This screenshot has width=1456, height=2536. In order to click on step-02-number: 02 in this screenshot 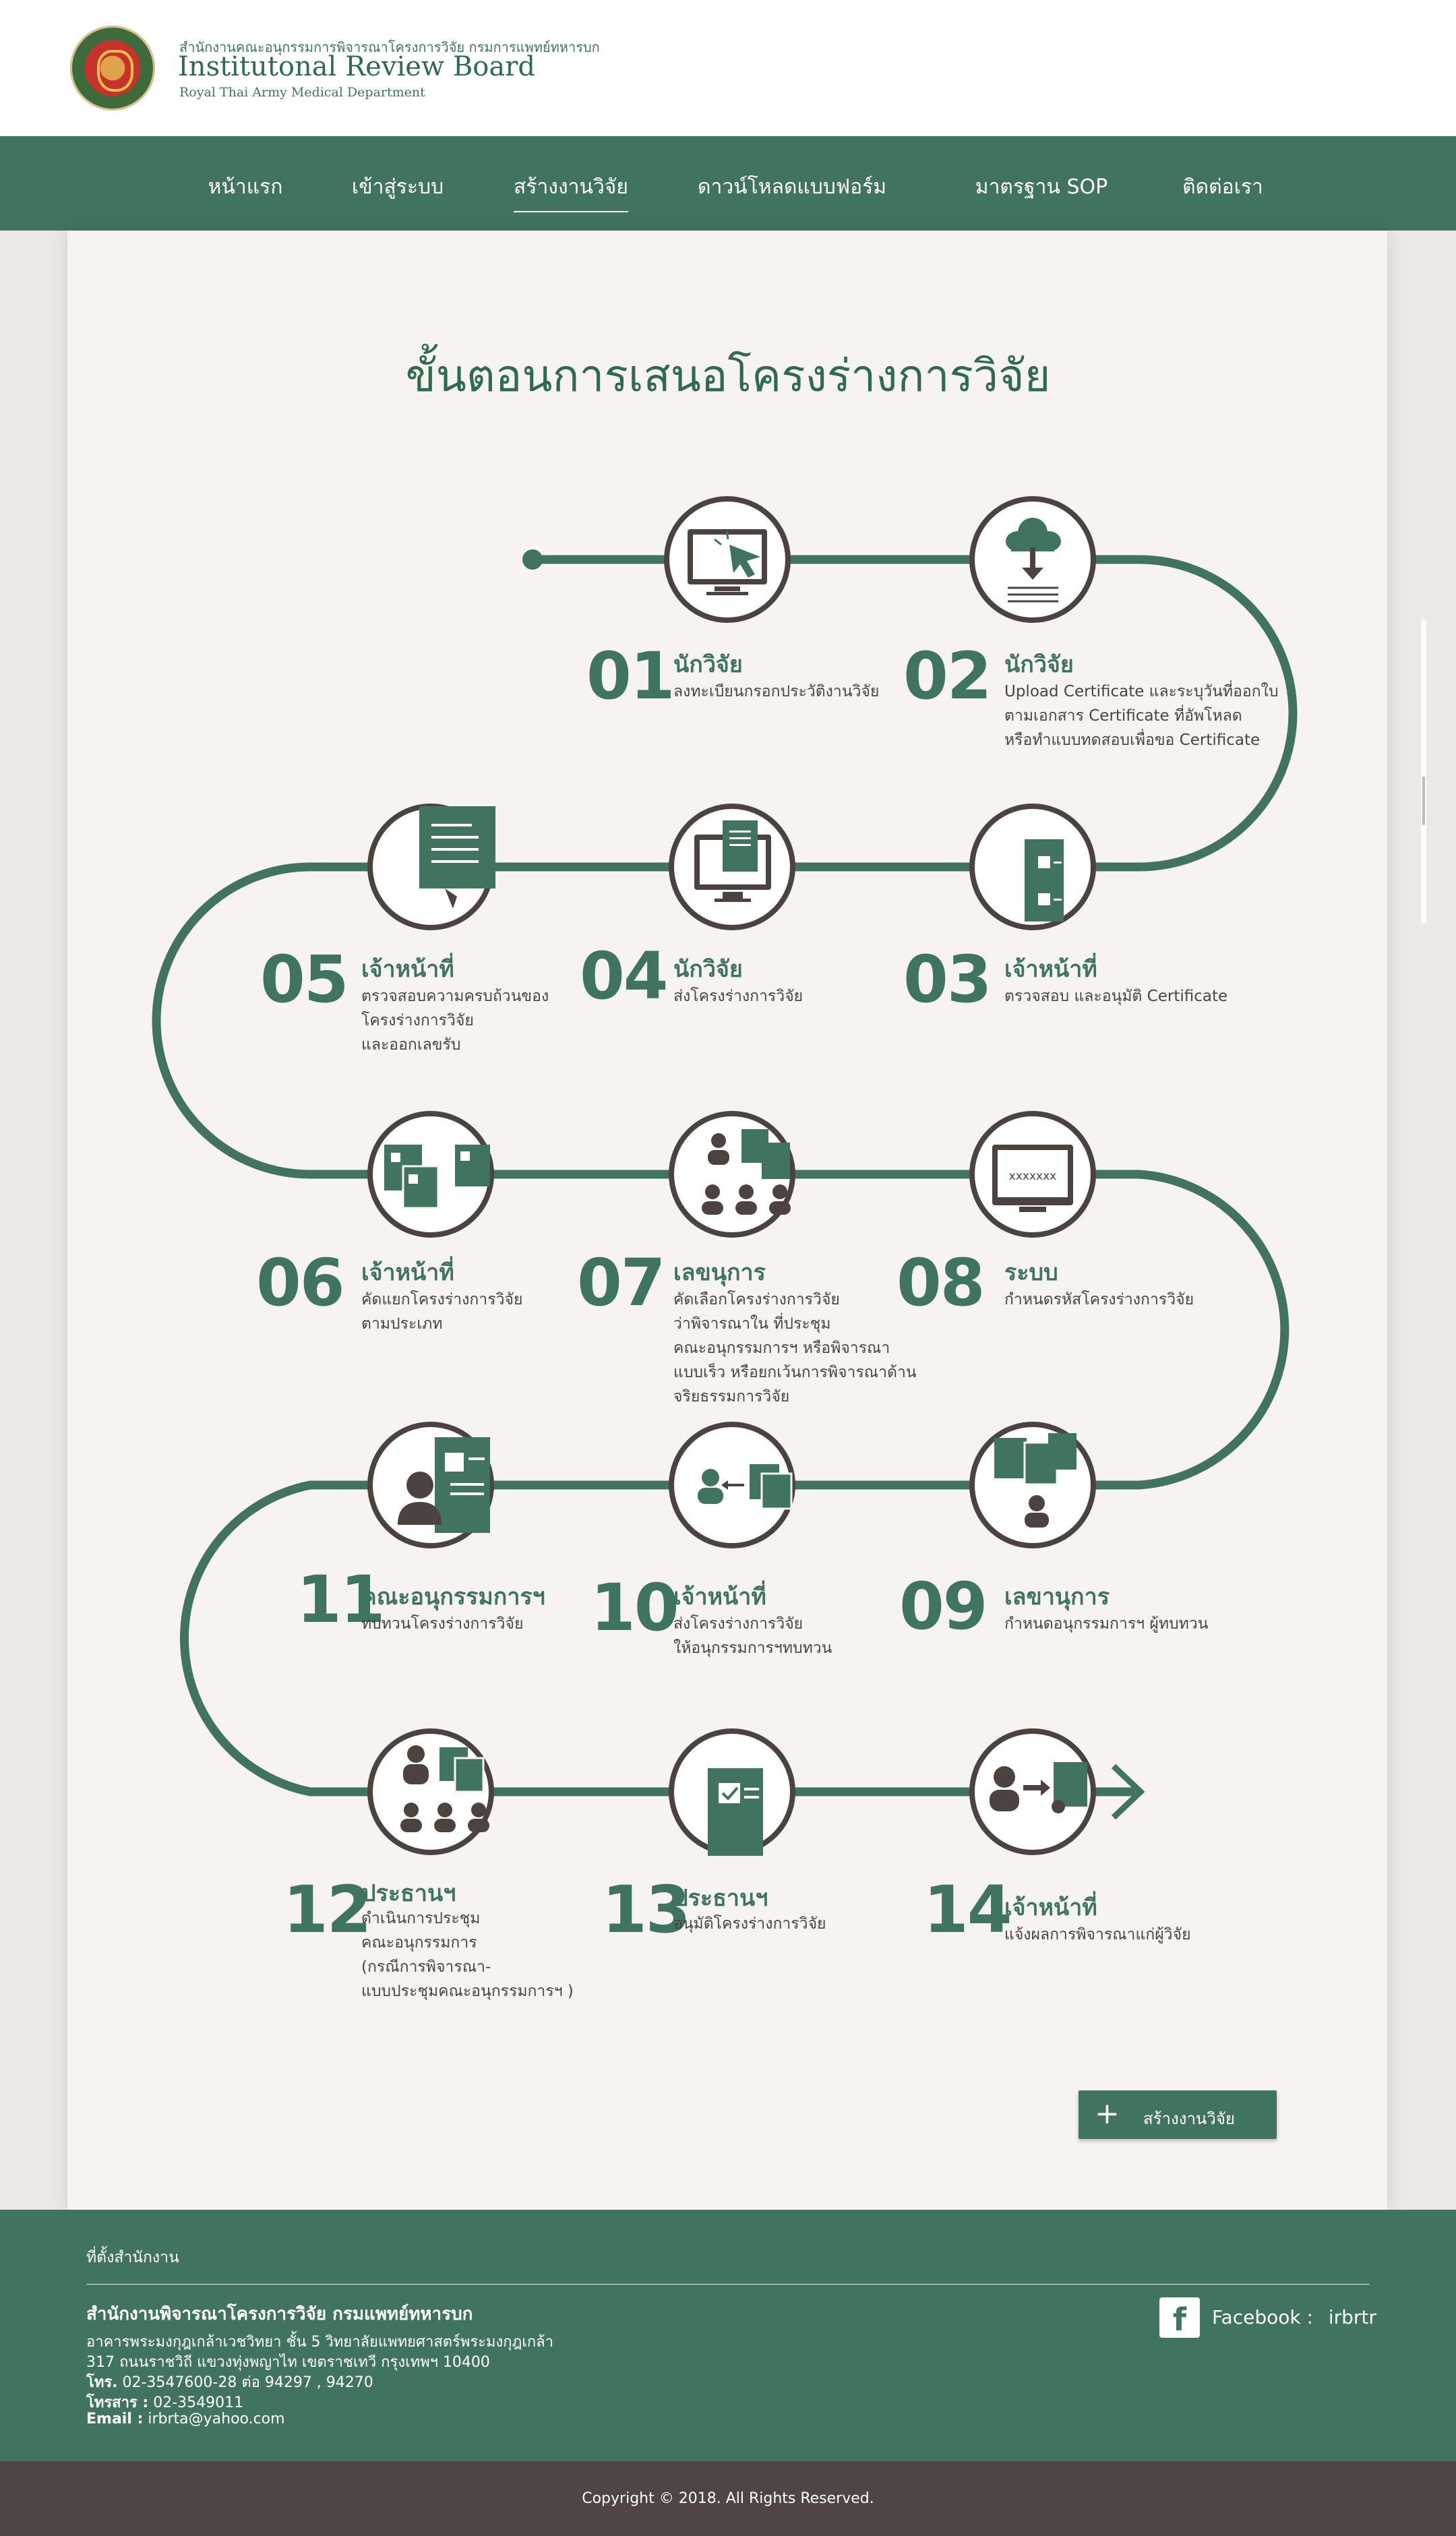, I will do `click(947, 676)`.